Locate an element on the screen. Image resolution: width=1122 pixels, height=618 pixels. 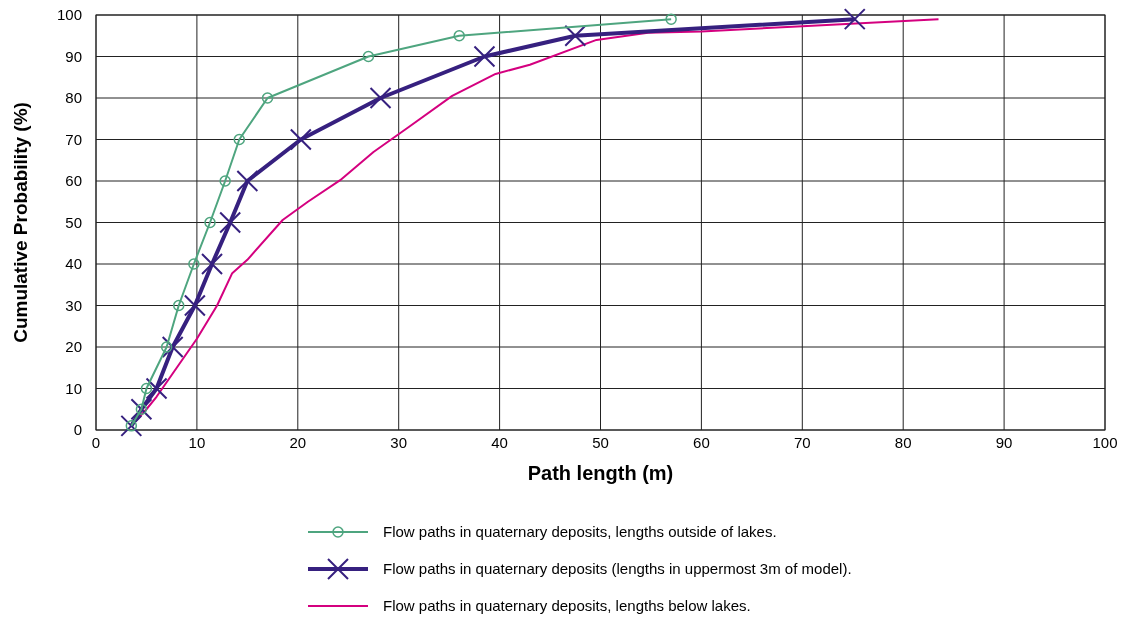
y-tick-label: 60 is located at coordinates (73, 180).